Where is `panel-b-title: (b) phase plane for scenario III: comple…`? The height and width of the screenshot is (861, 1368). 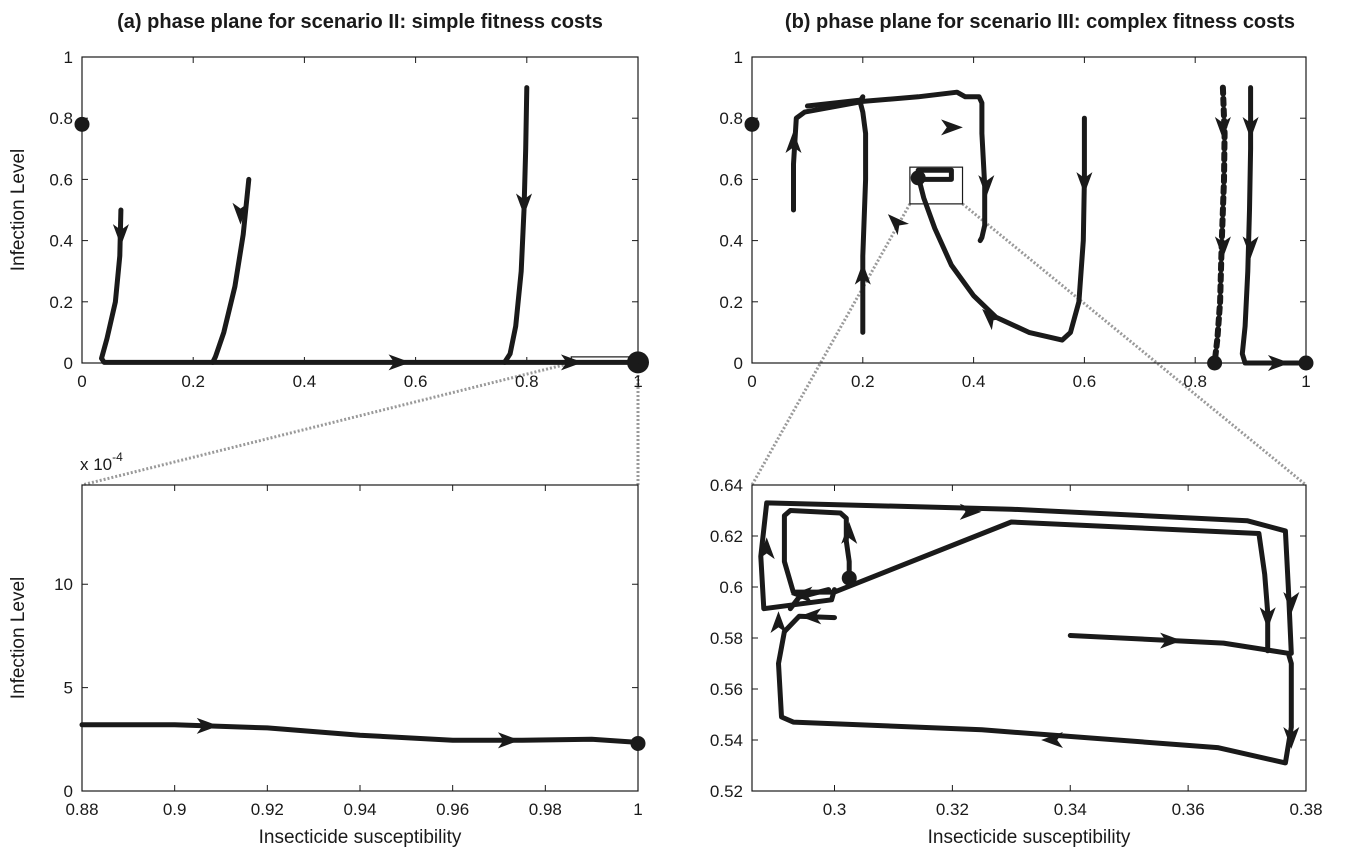
panel-b-title: (b) phase plane for scenario III: comple… is located at coordinates (1040, 22).